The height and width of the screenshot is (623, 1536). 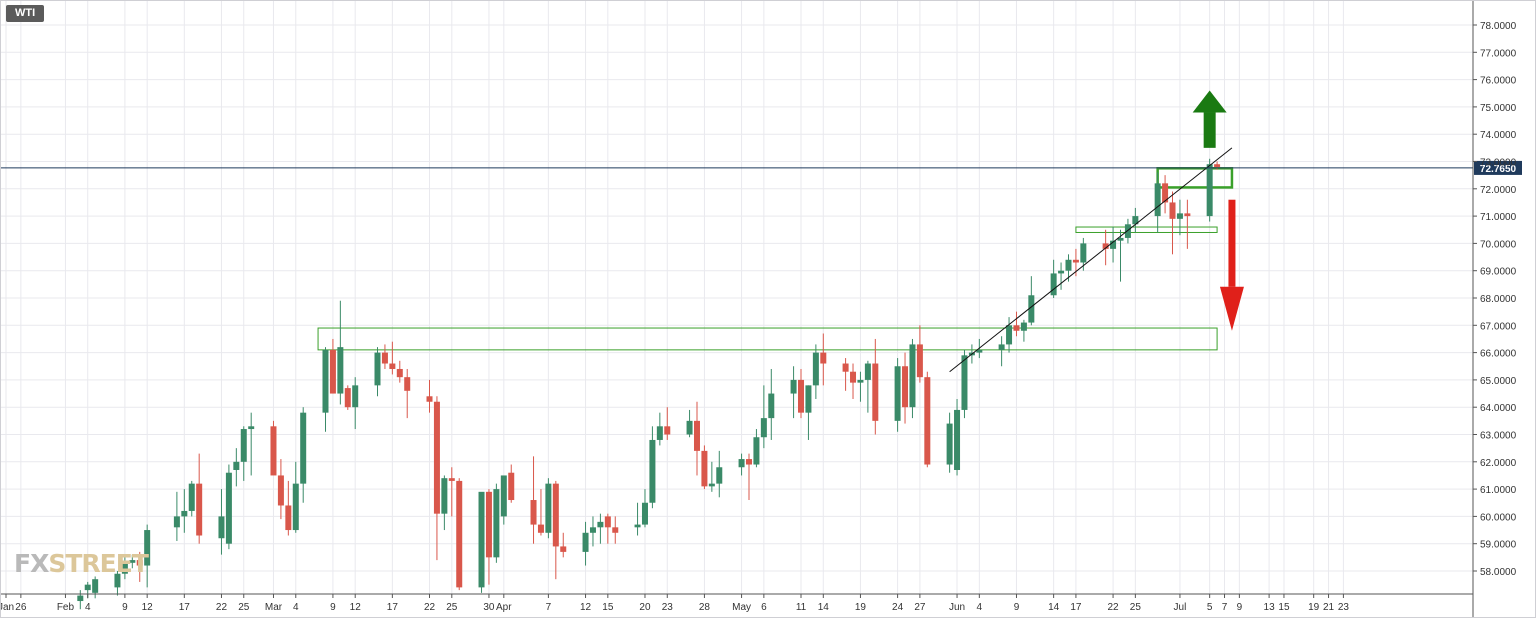 I want to click on y-tick-label: 67.0000, so click(x=1498, y=326).